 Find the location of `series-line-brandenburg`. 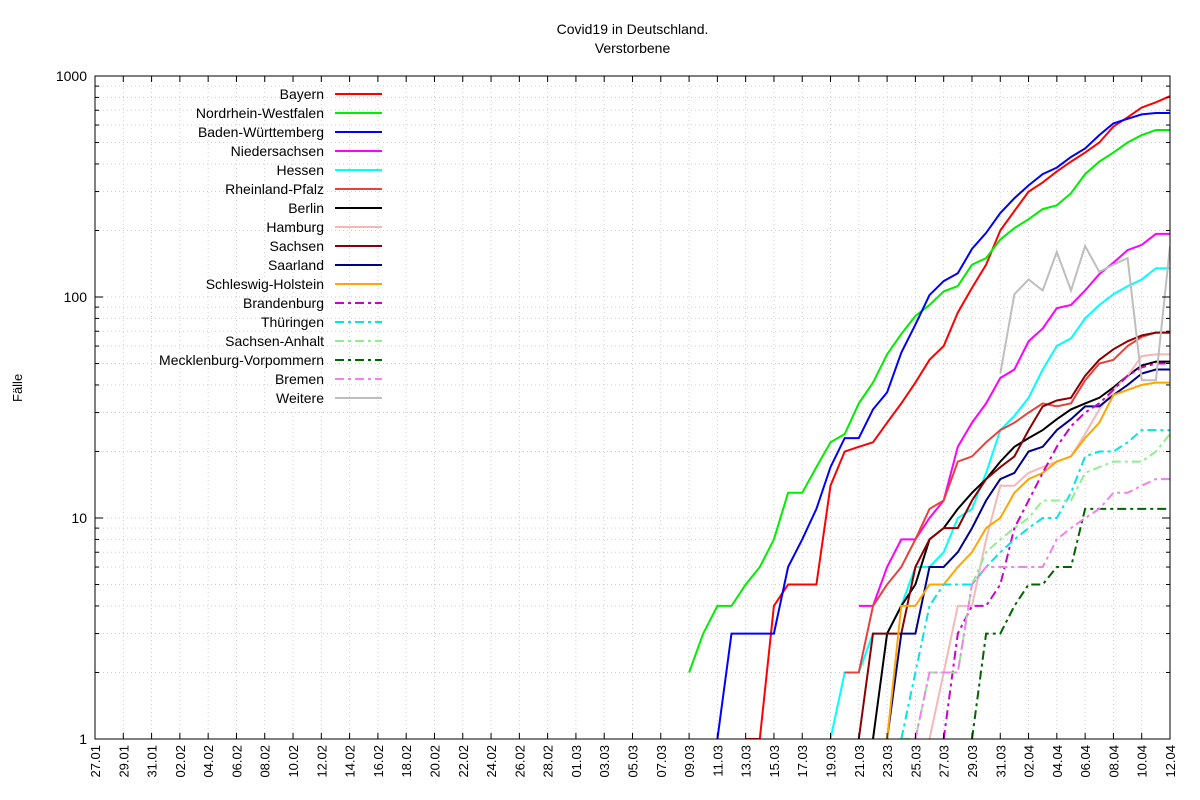

series-line-brandenburg is located at coordinates (1056, 550).